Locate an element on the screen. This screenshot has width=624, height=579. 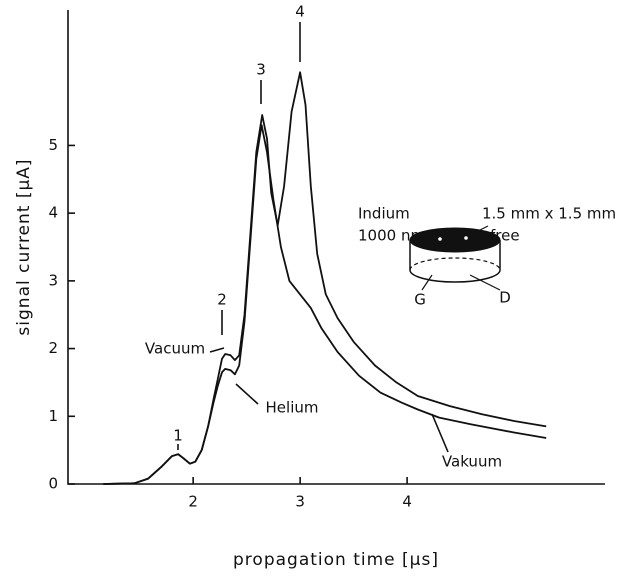
annotation: 2 is located at coordinates (222, 300).